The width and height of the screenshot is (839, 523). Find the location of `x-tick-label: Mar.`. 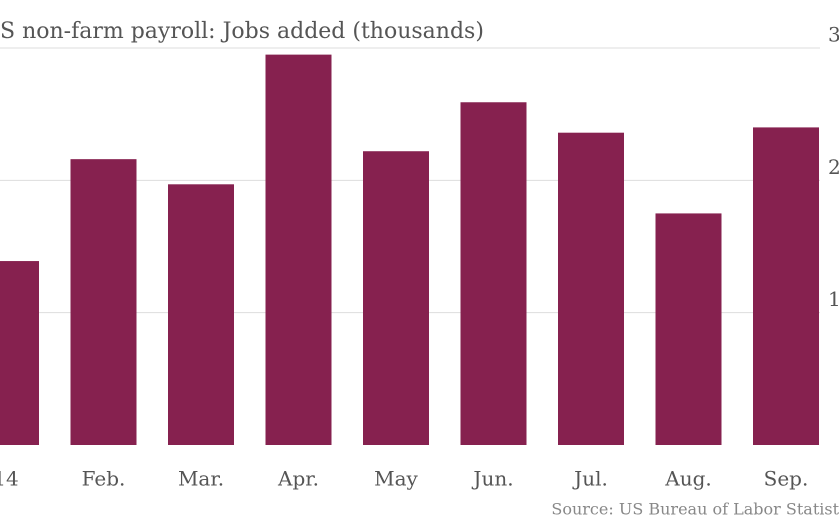

x-tick-label: Mar. is located at coordinates (201, 479).